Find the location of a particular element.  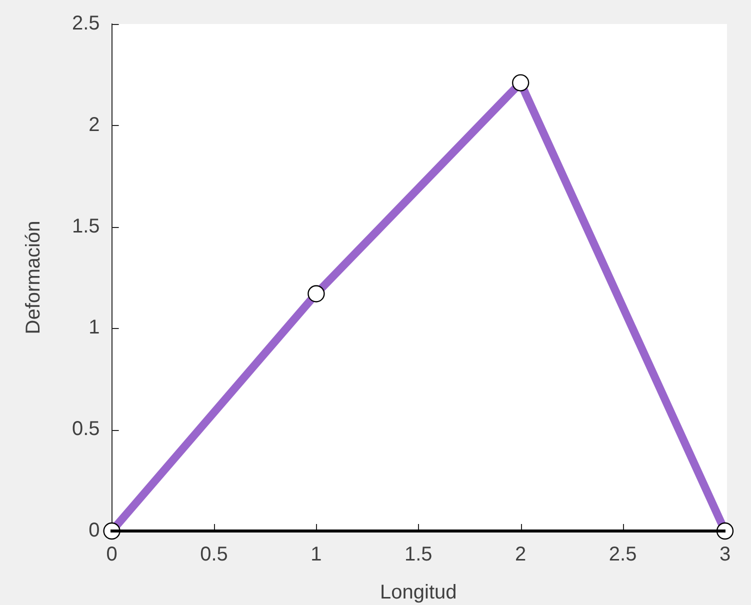

x-tick-label: 0 is located at coordinates (112, 555).